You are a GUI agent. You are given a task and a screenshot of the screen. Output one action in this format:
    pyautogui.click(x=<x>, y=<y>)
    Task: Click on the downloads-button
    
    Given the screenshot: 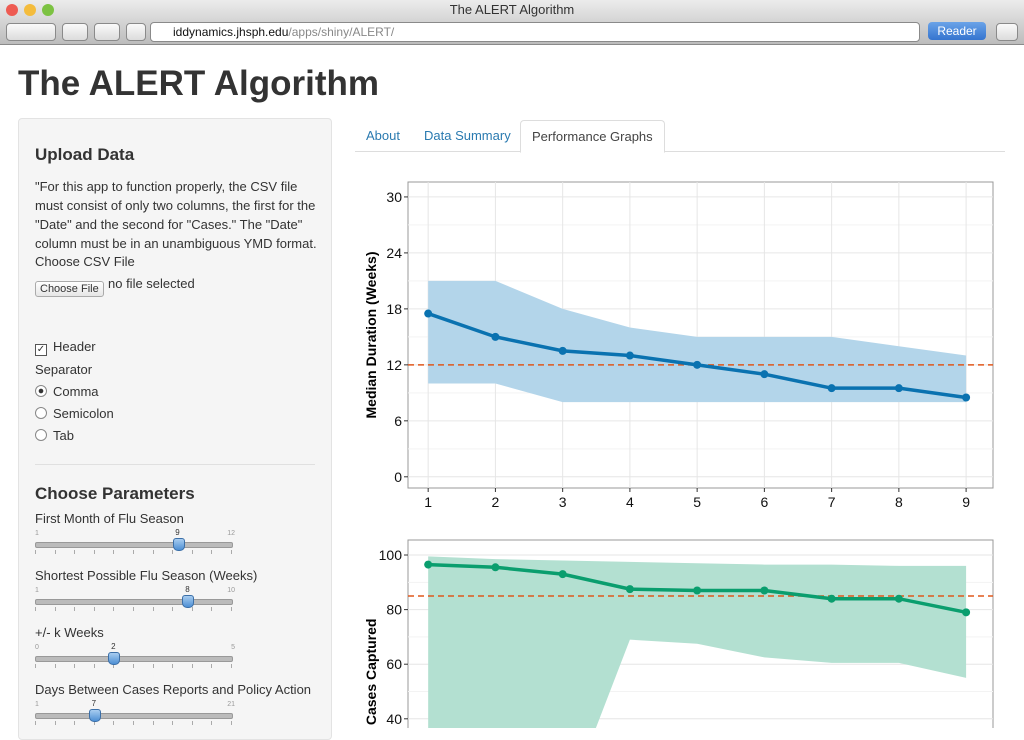 What is the action you would take?
    pyautogui.click(x=1007, y=32)
    